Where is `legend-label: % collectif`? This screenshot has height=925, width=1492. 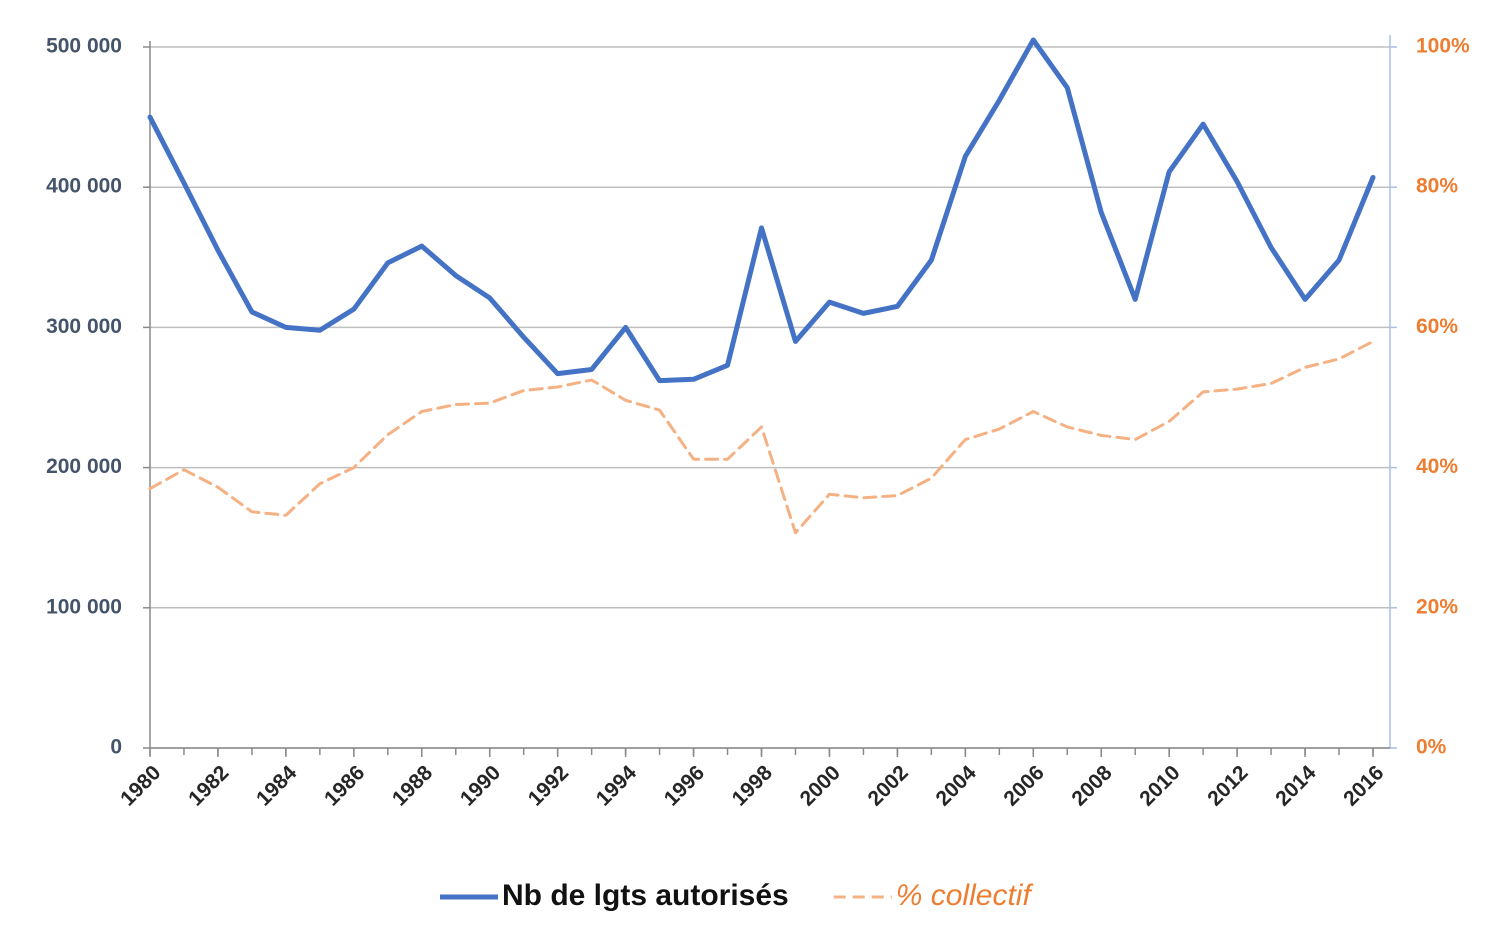
legend-label: % collectif is located at coordinates (965, 895).